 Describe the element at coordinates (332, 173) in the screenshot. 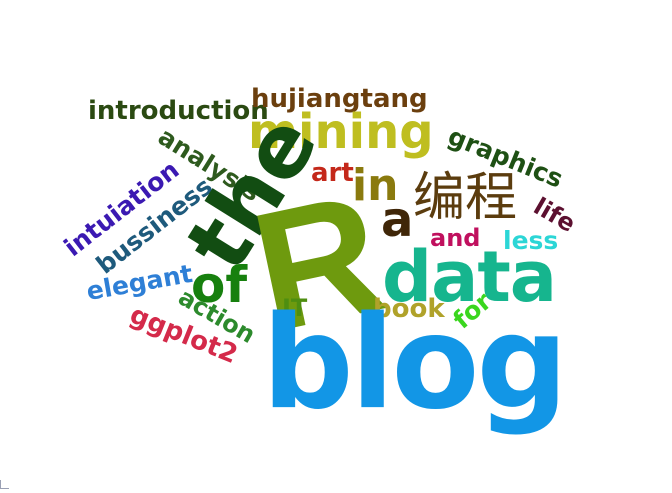

I see `word-art: art` at that location.